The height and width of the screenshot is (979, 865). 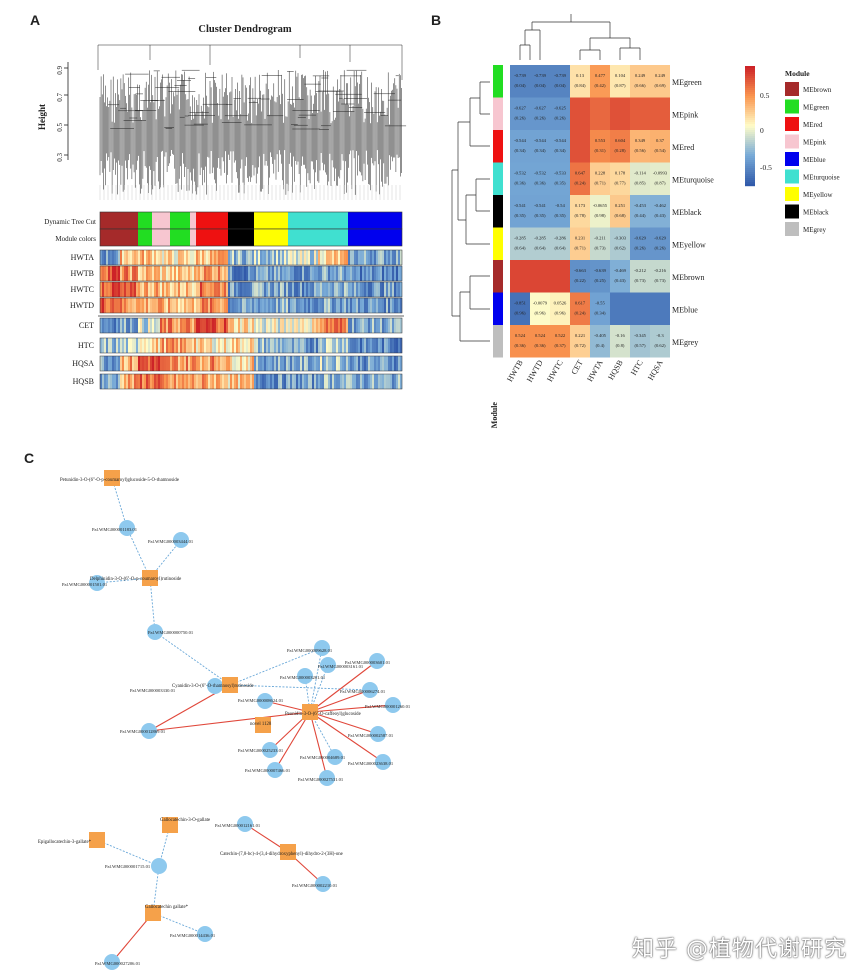 What do you see at coordinates (377, 661) in the screenshot?
I see `gene-node` at bounding box center [377, 661].